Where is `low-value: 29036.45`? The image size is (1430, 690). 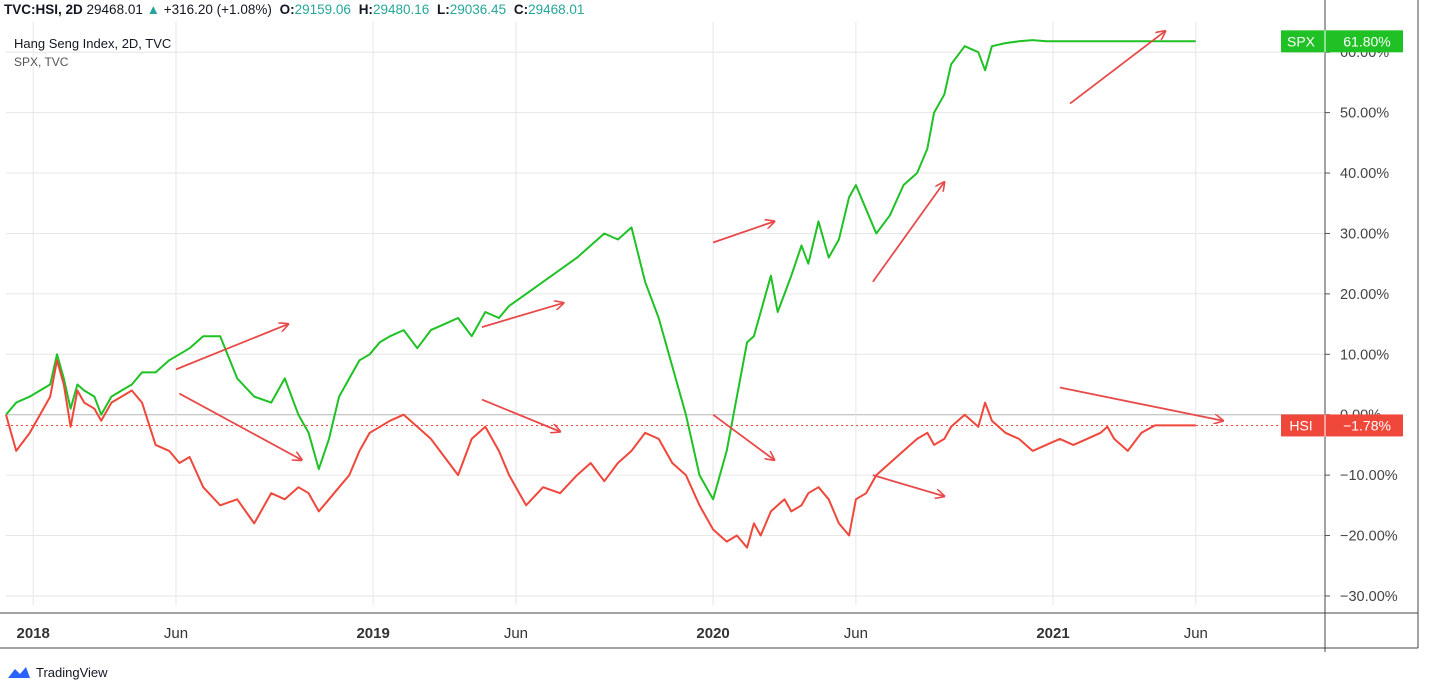 low-value: 29036.45 is located at coordinates (478, 9).